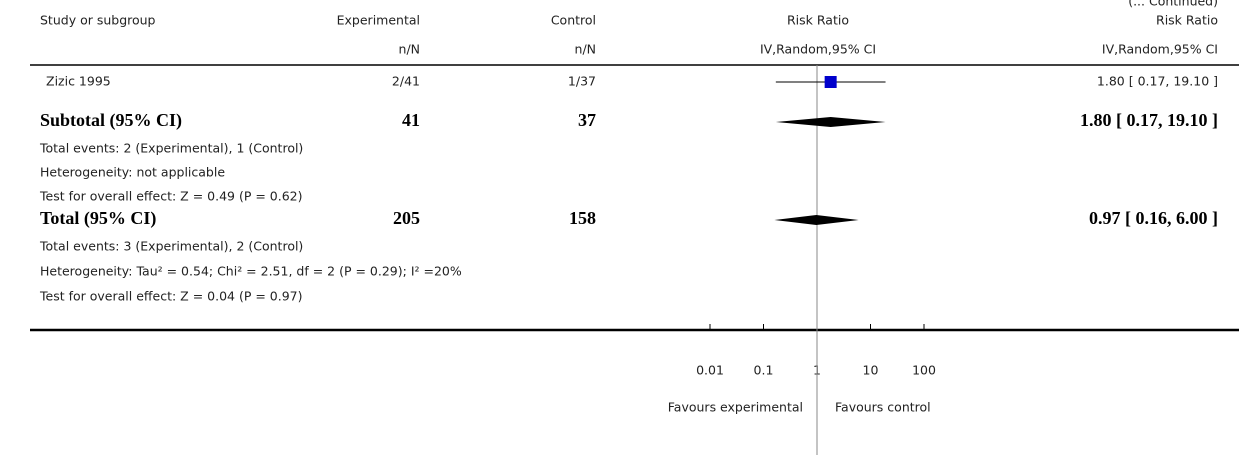 This screenshot has height=455, width=1239. What do you see at coordinates (98, 20) in the screenshot?
I see `header: Study or subgroup` at bounding box center [98, 20].